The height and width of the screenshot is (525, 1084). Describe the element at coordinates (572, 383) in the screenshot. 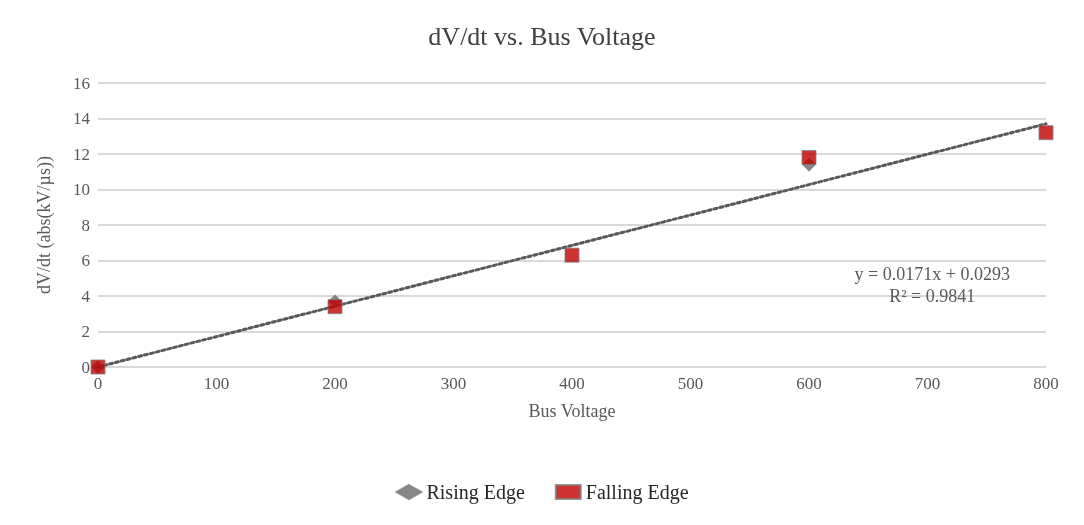

I see `x-tick-label: 400` at that location.